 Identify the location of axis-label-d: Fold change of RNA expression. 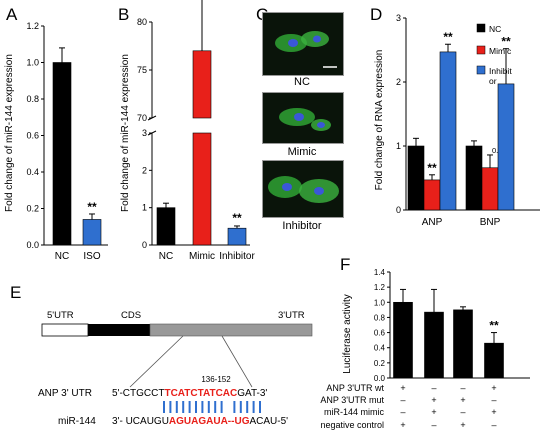
(379, 120).